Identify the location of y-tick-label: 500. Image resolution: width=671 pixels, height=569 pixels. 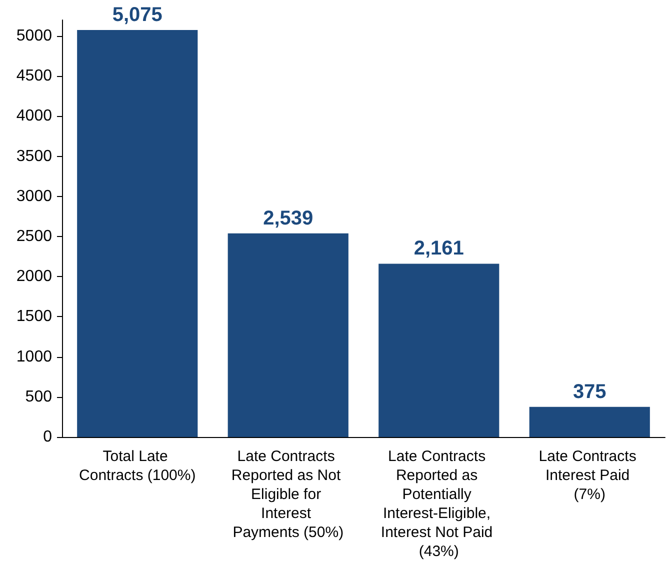
(38, 397).